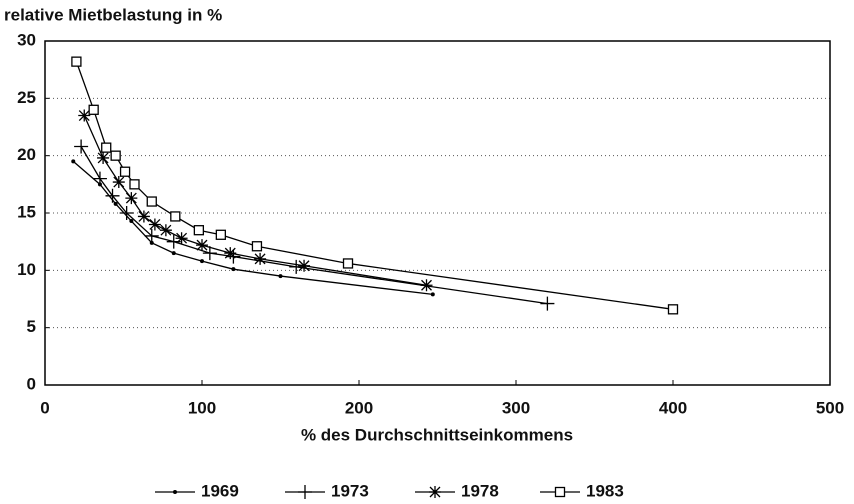  I want to click on x-tick-label: 200, so click(359, 407).